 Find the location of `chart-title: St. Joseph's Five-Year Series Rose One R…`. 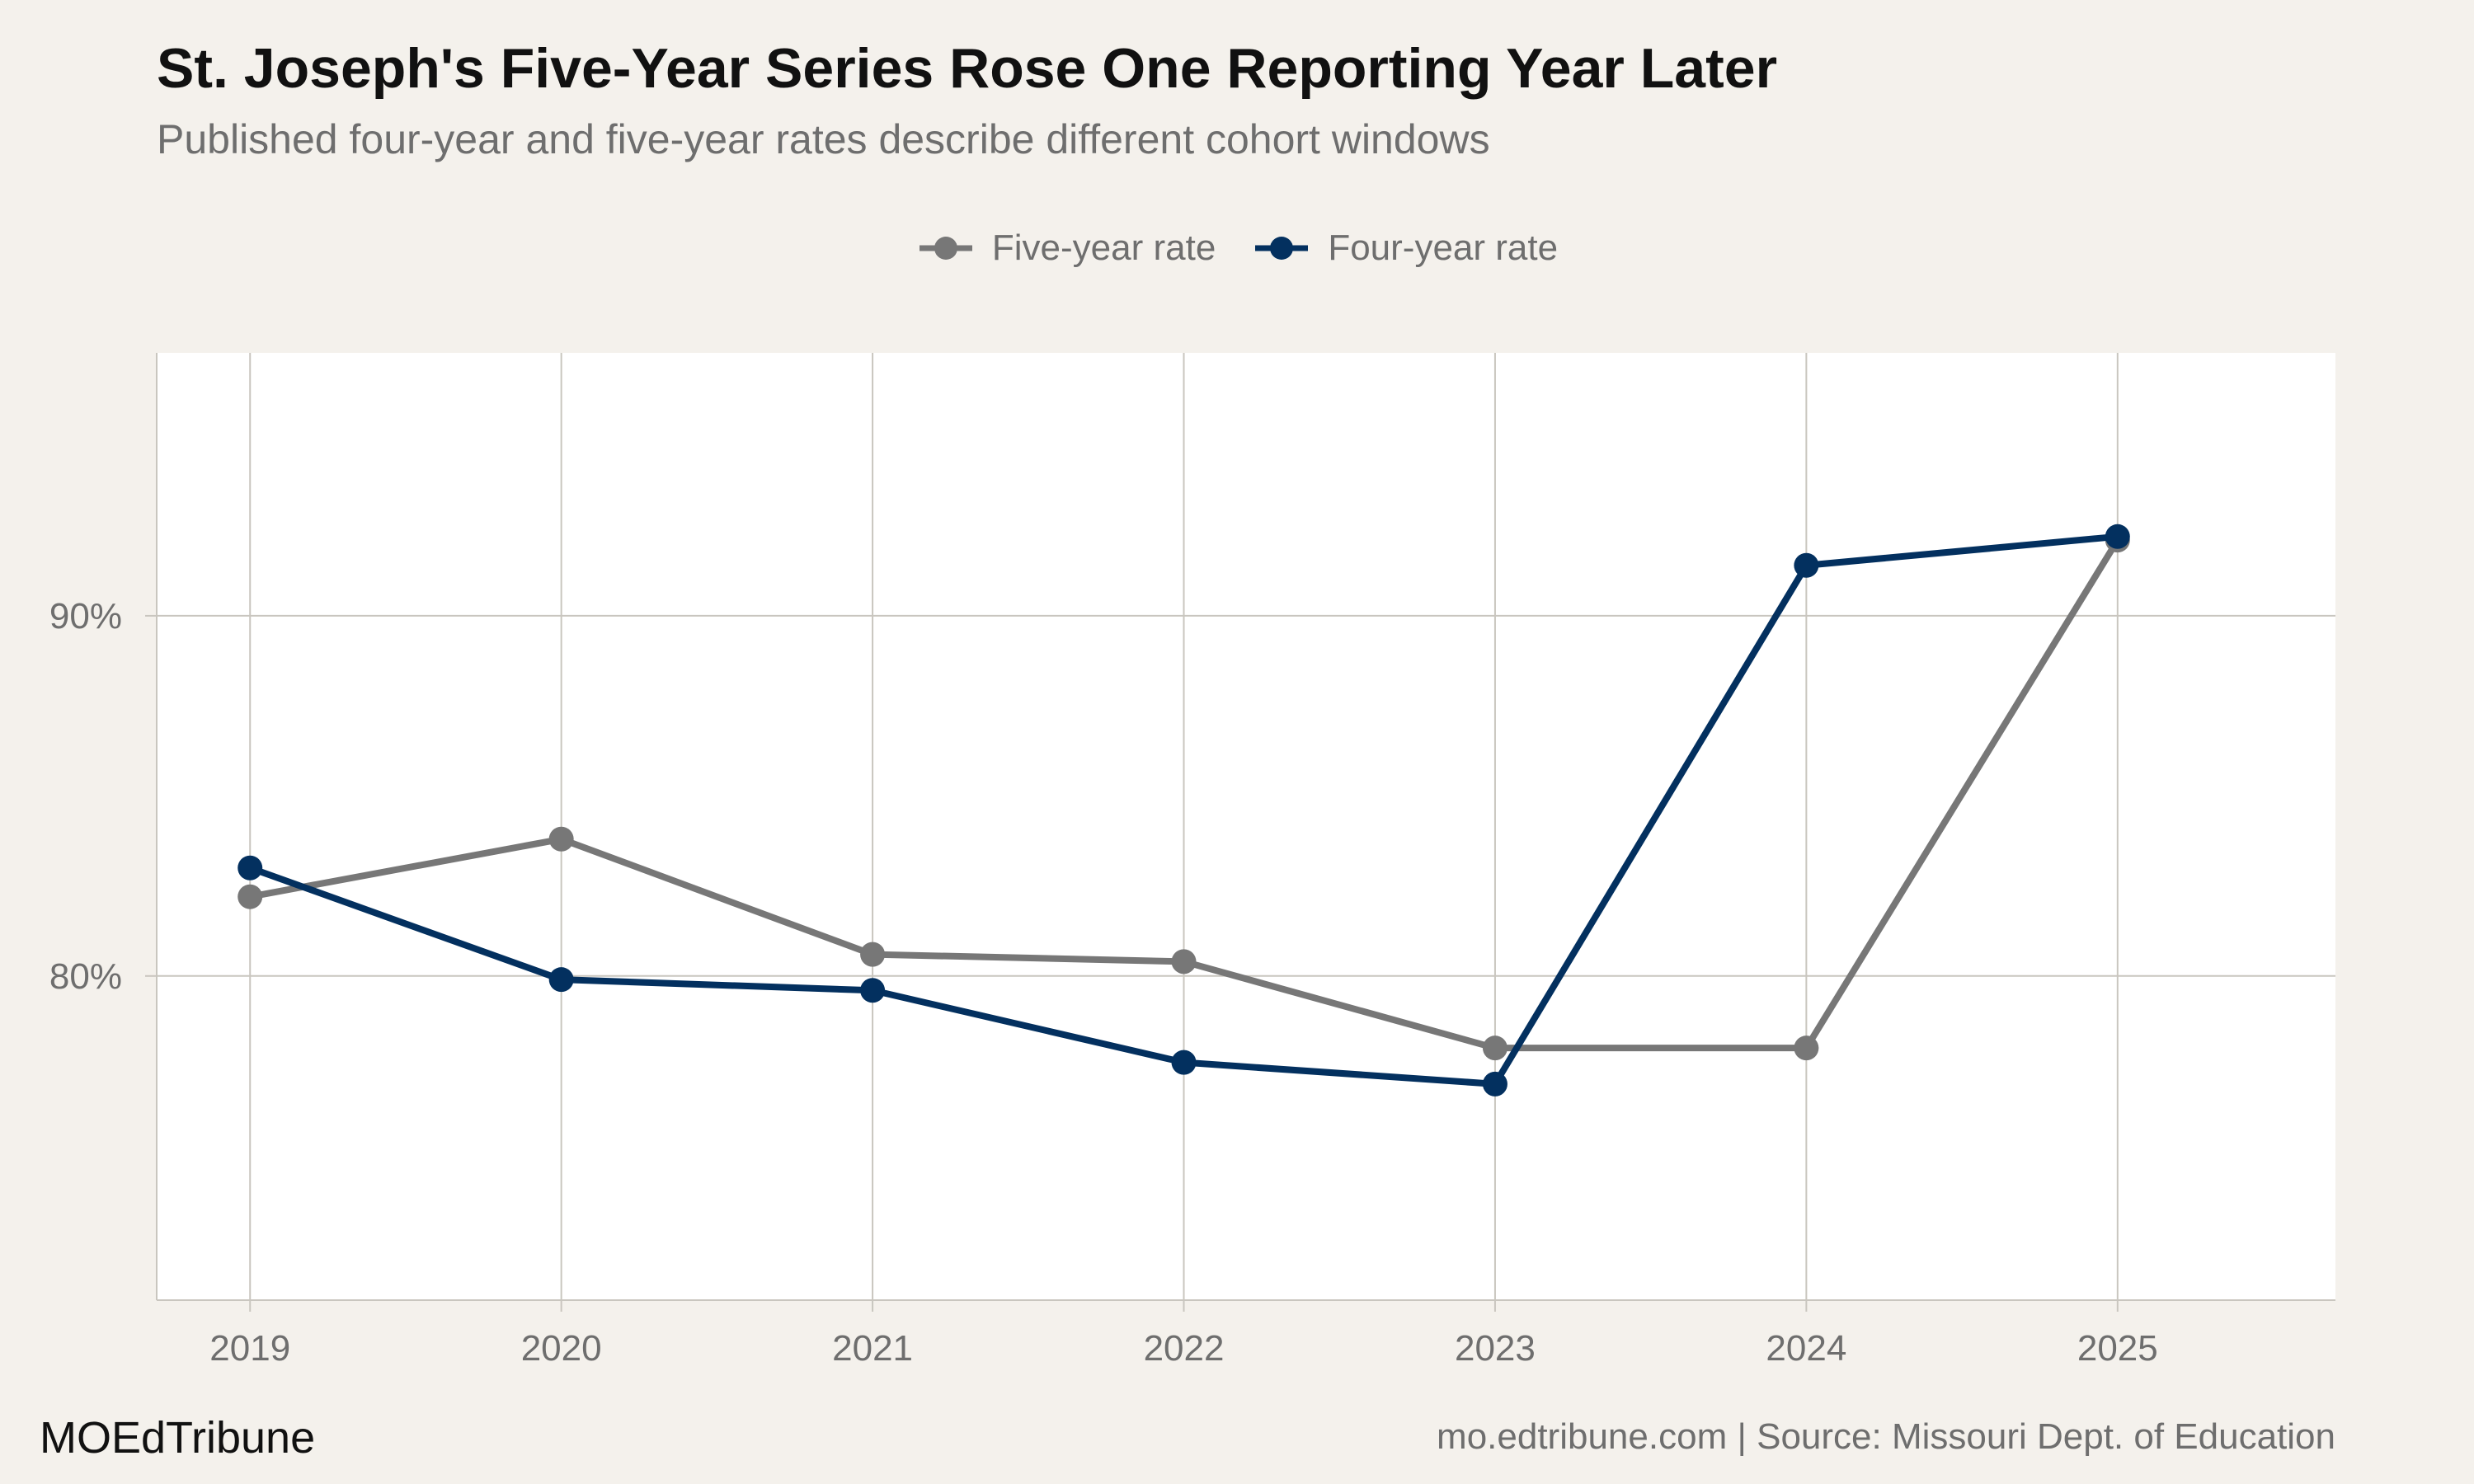

chart-title: St. Joseph's Five-Year Series Rose One R… is located at coordinates (967, 68).